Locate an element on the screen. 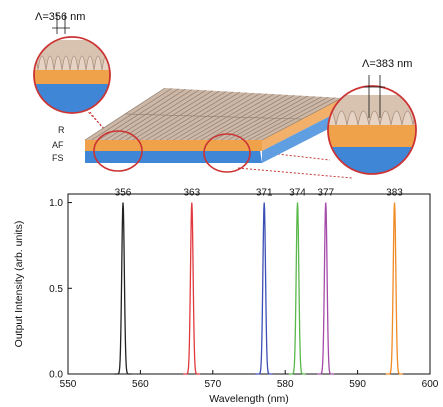 This screenshot has width=443, height=407. grating-seam is located at coordinates (213, 116).